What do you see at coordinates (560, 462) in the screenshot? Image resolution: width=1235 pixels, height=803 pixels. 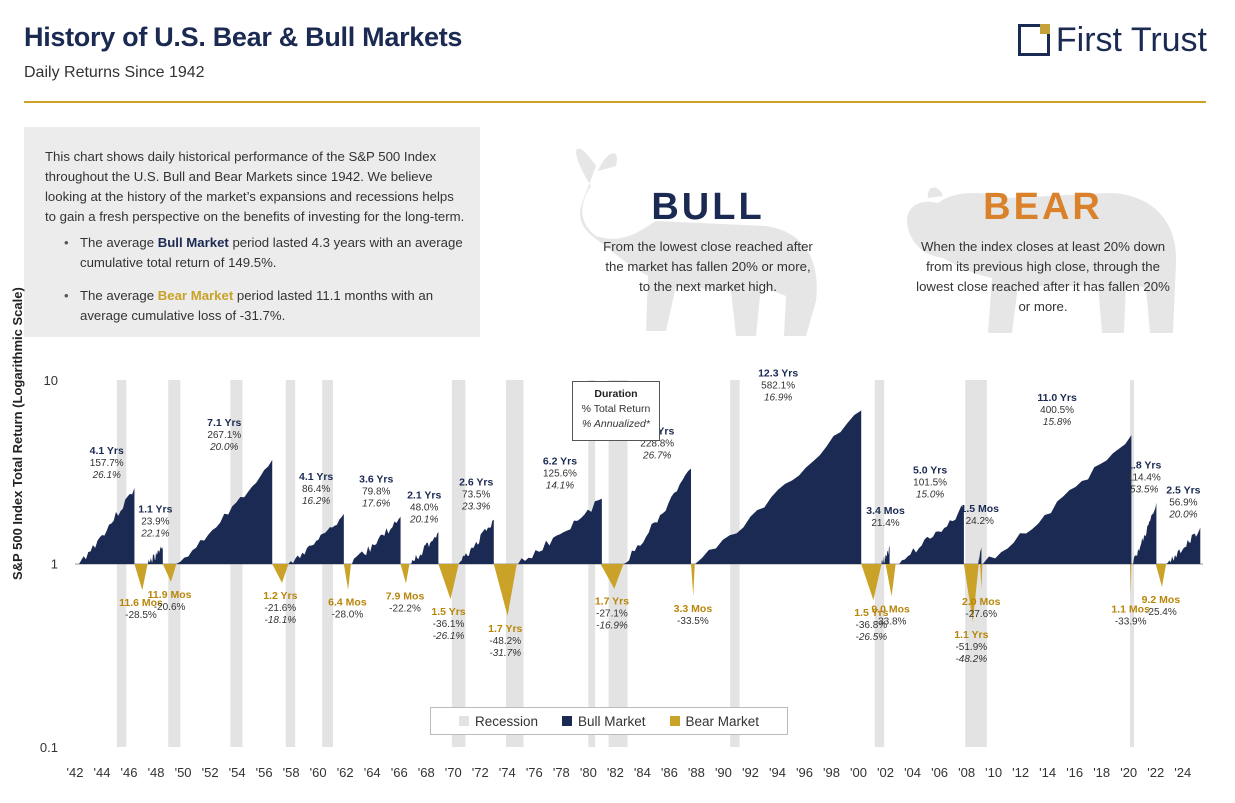 I see `bull-duration-label: 6.2 Yrs` at bounding box center [560, 462].